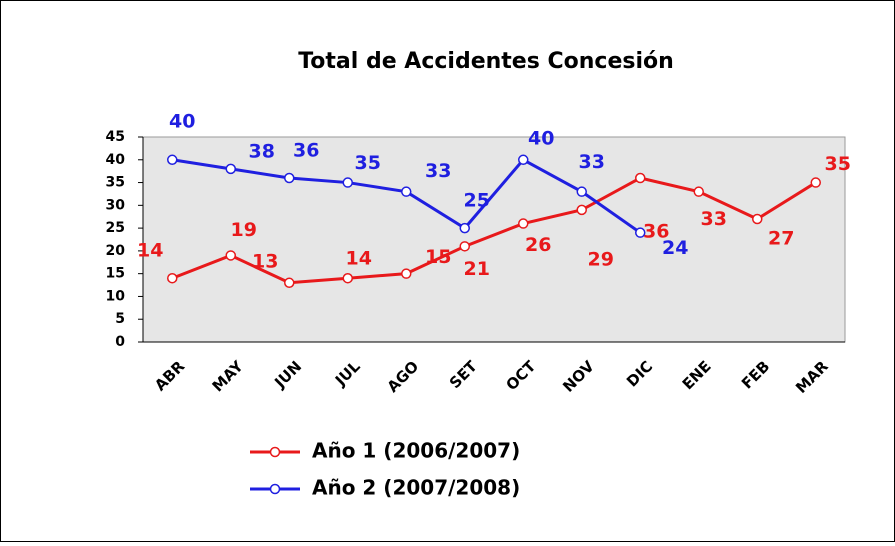 This screenshot has width=895, height=546. Describe the element at coordinates (781, 239) in the screenshot. I see `data-label: 27` at that location.